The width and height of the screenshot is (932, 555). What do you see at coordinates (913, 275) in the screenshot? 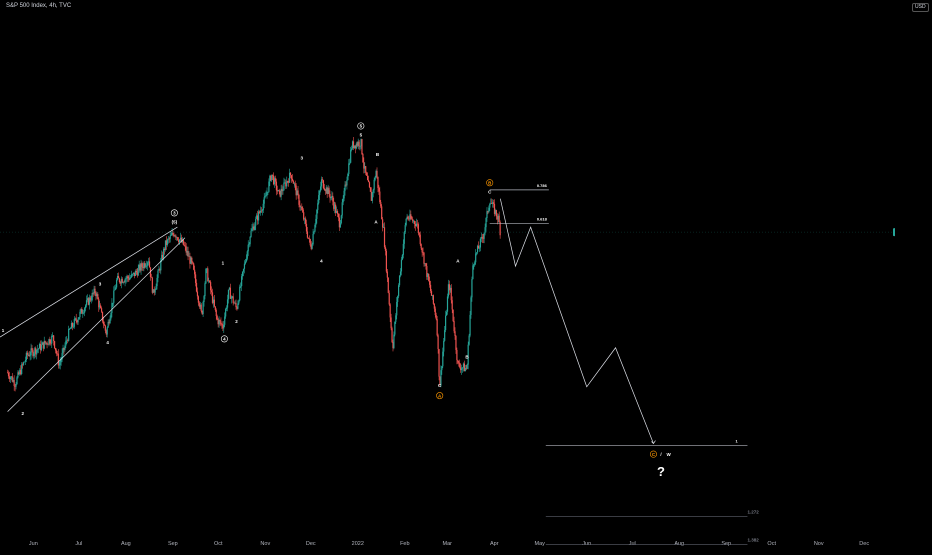
I see `price-axis` at bounding box center [913, 275].